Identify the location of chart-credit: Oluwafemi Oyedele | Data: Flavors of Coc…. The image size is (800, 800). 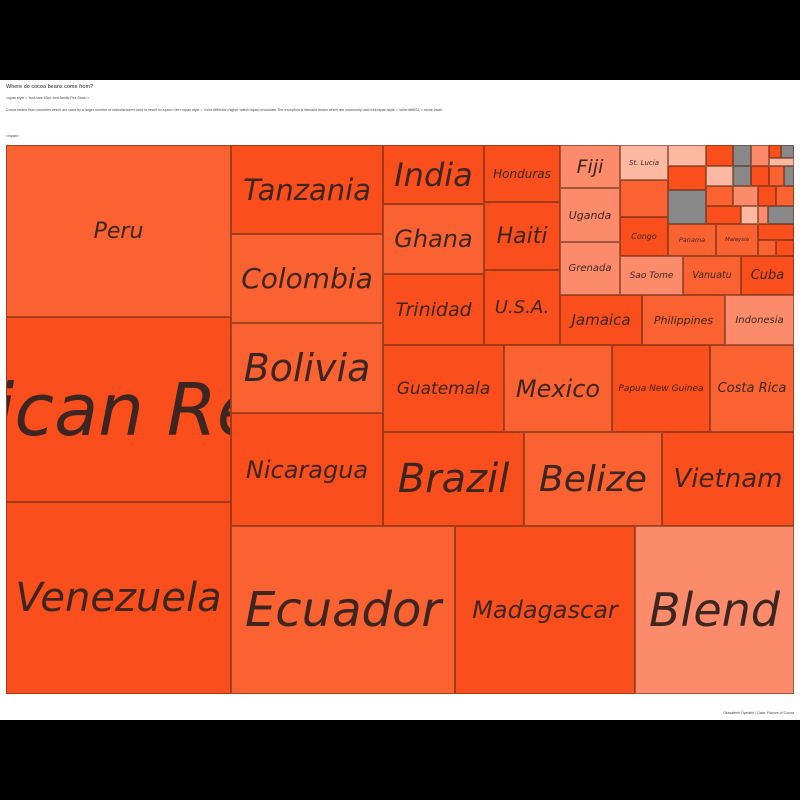
(758, 713).